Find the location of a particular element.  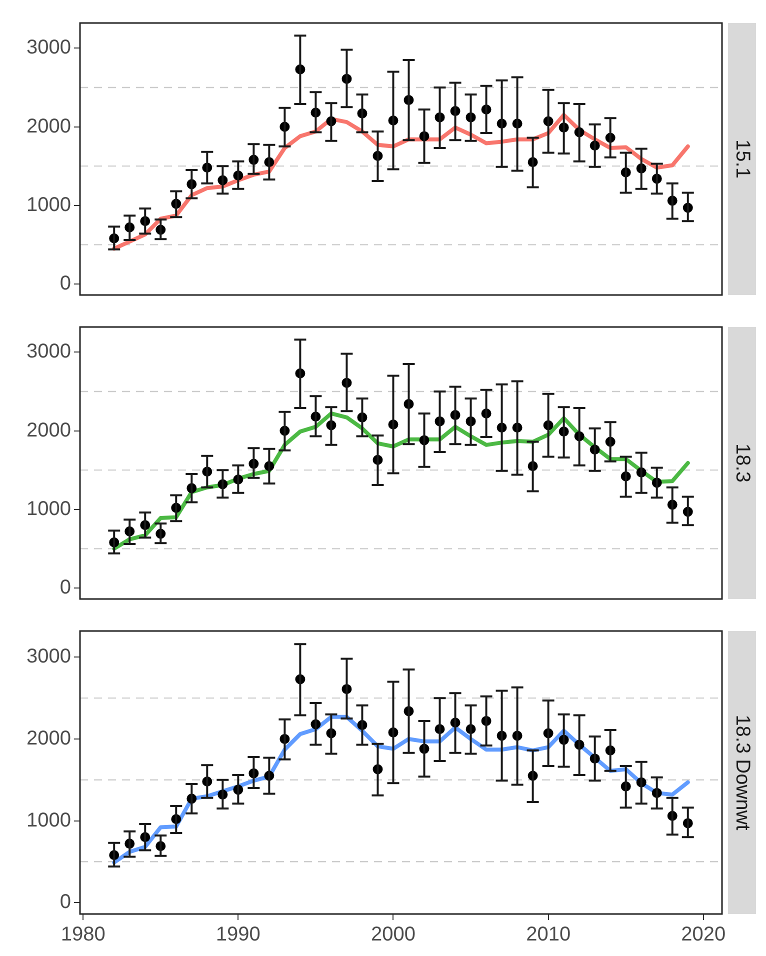

x-tick-label: 2000 is located at coordinates (393, 935).